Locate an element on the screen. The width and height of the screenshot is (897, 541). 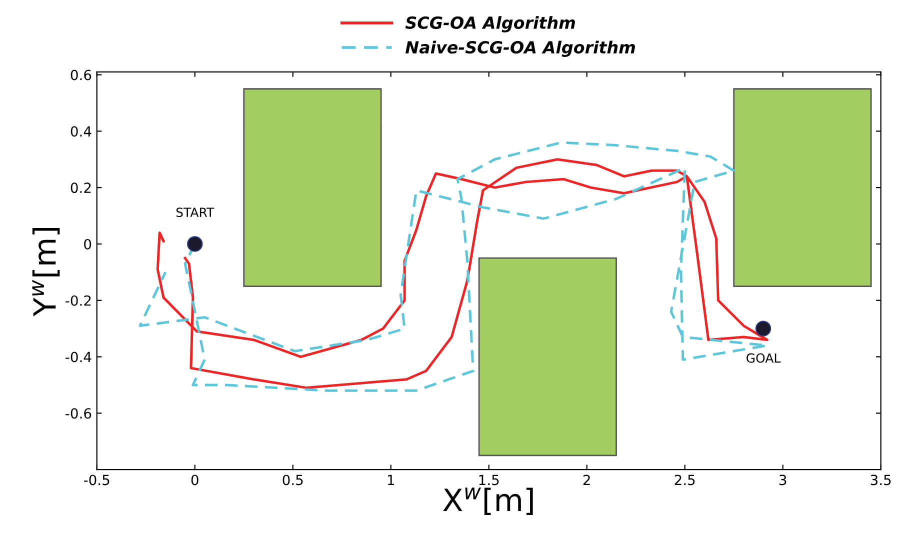
x-tick-label: 0 is located at coordinates (194, 480).